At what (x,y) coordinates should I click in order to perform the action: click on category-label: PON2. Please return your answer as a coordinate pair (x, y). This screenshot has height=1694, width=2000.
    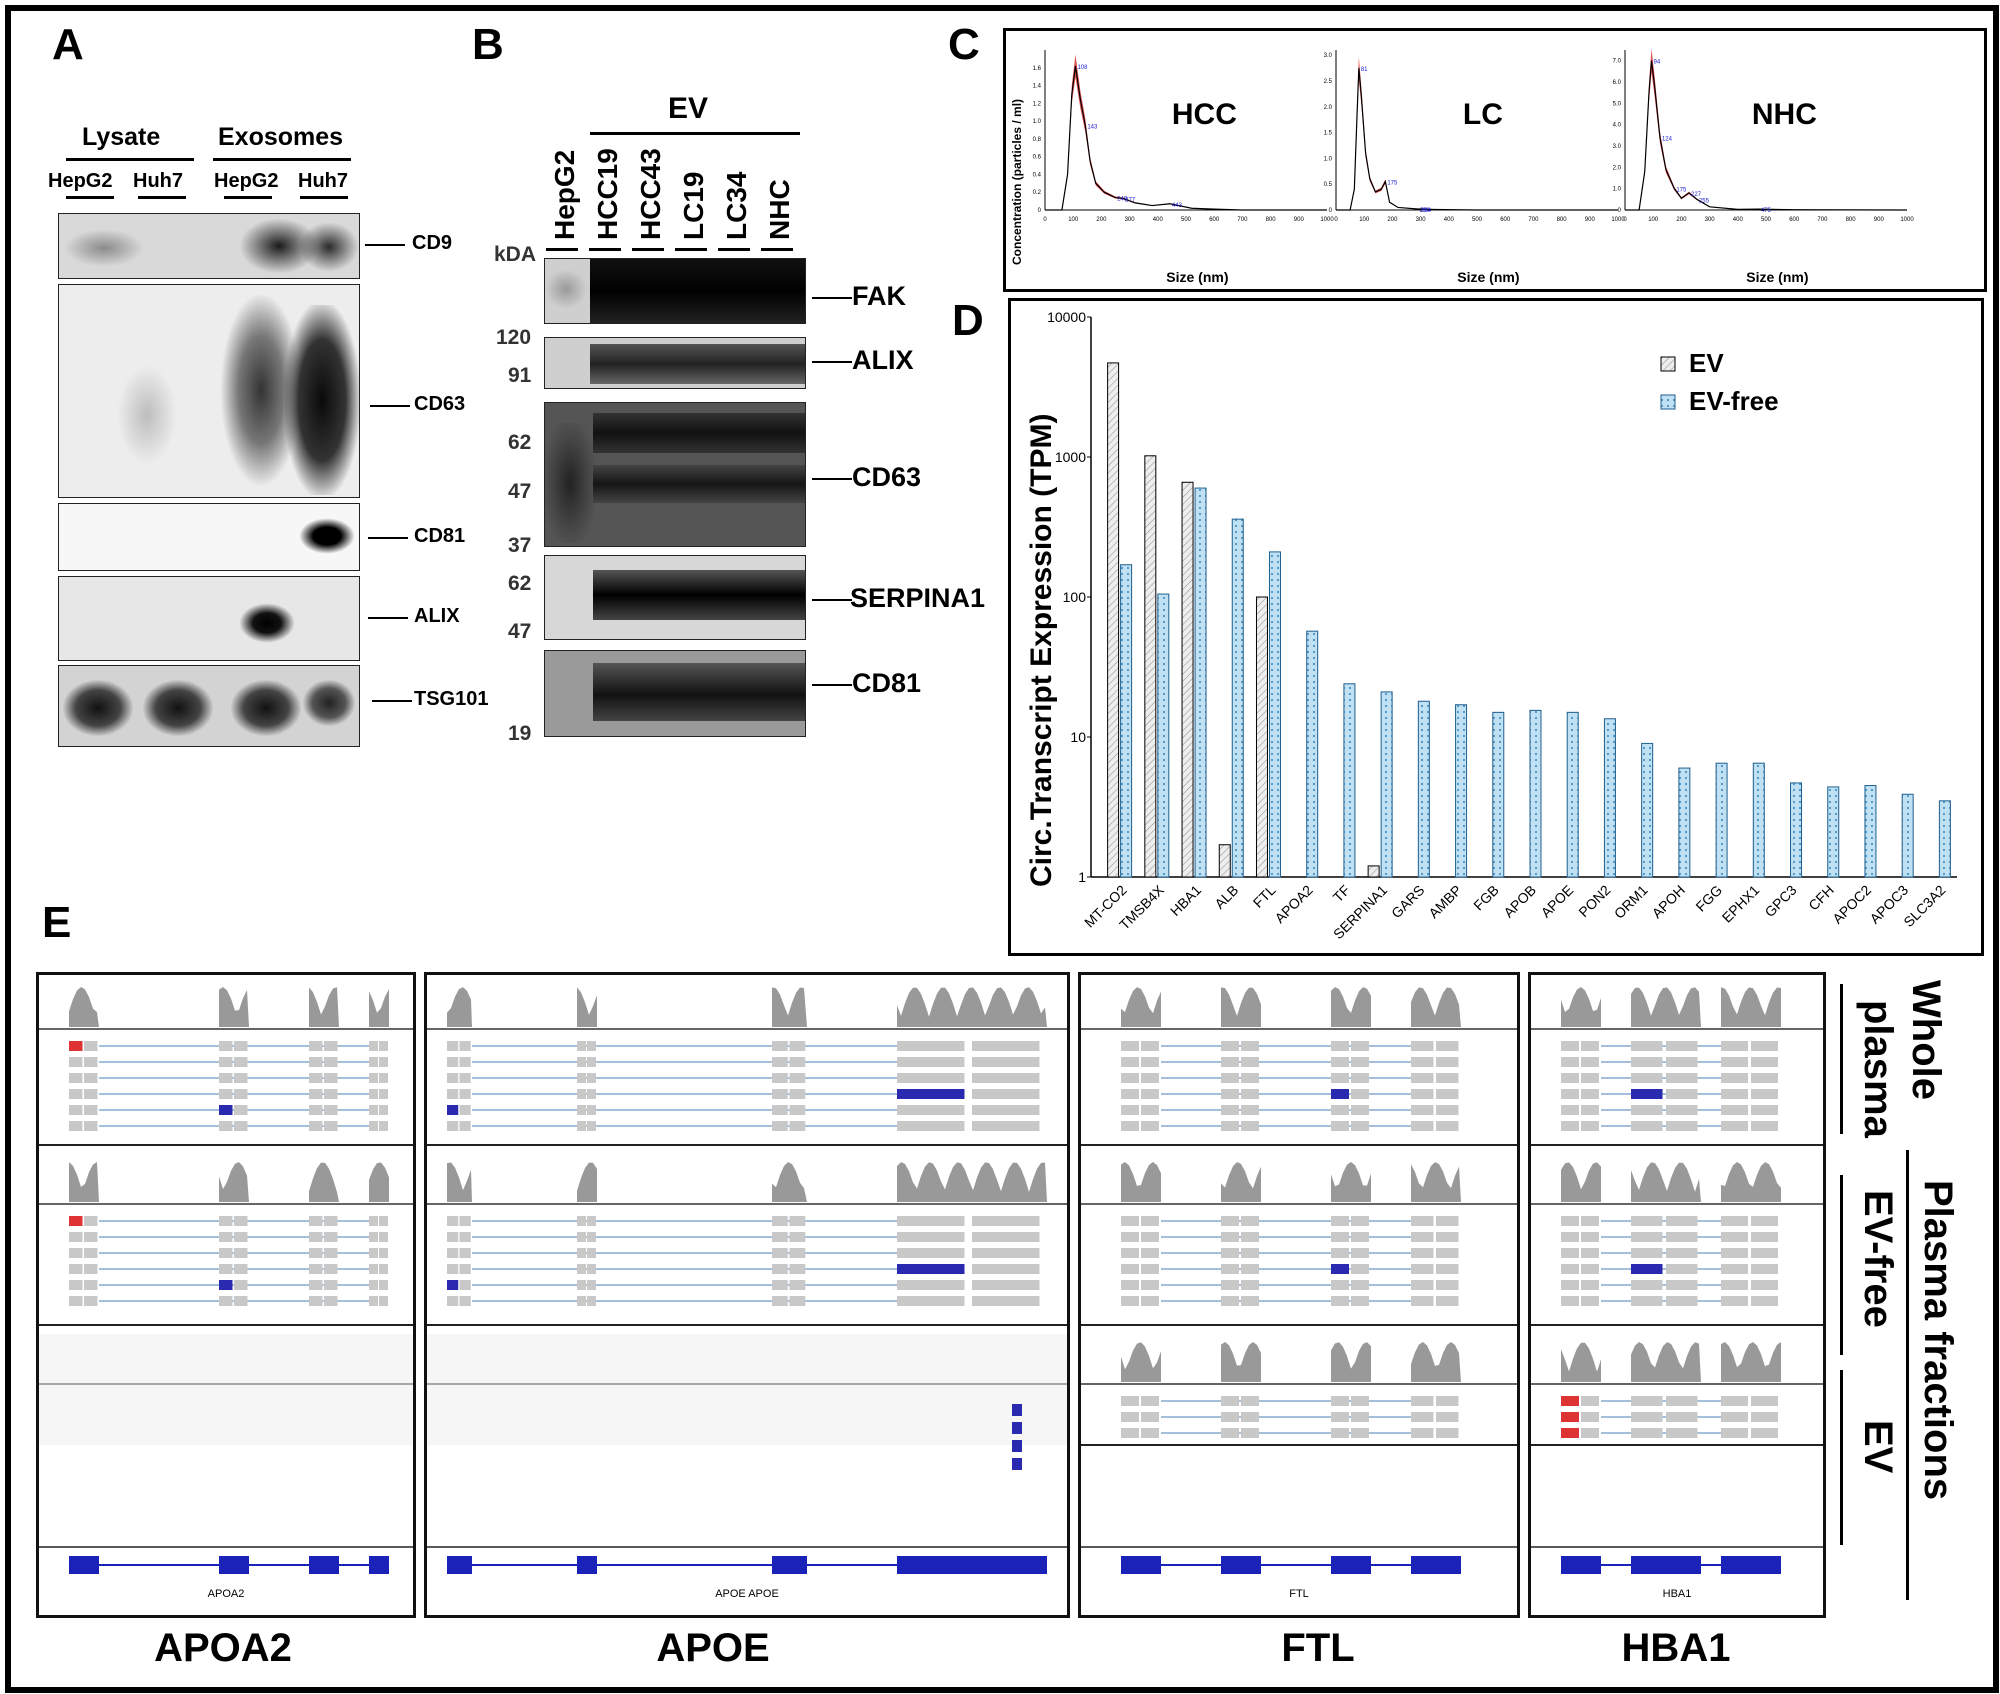
    Looking at the image, I should click on (1594, 901).